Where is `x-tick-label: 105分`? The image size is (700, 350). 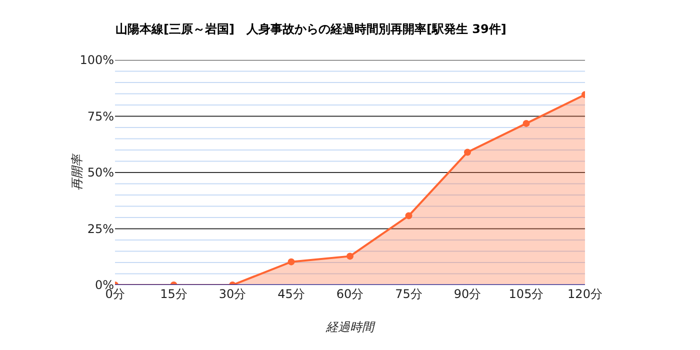
x-tick-label: 105分 is located at coordinates (526, 294).